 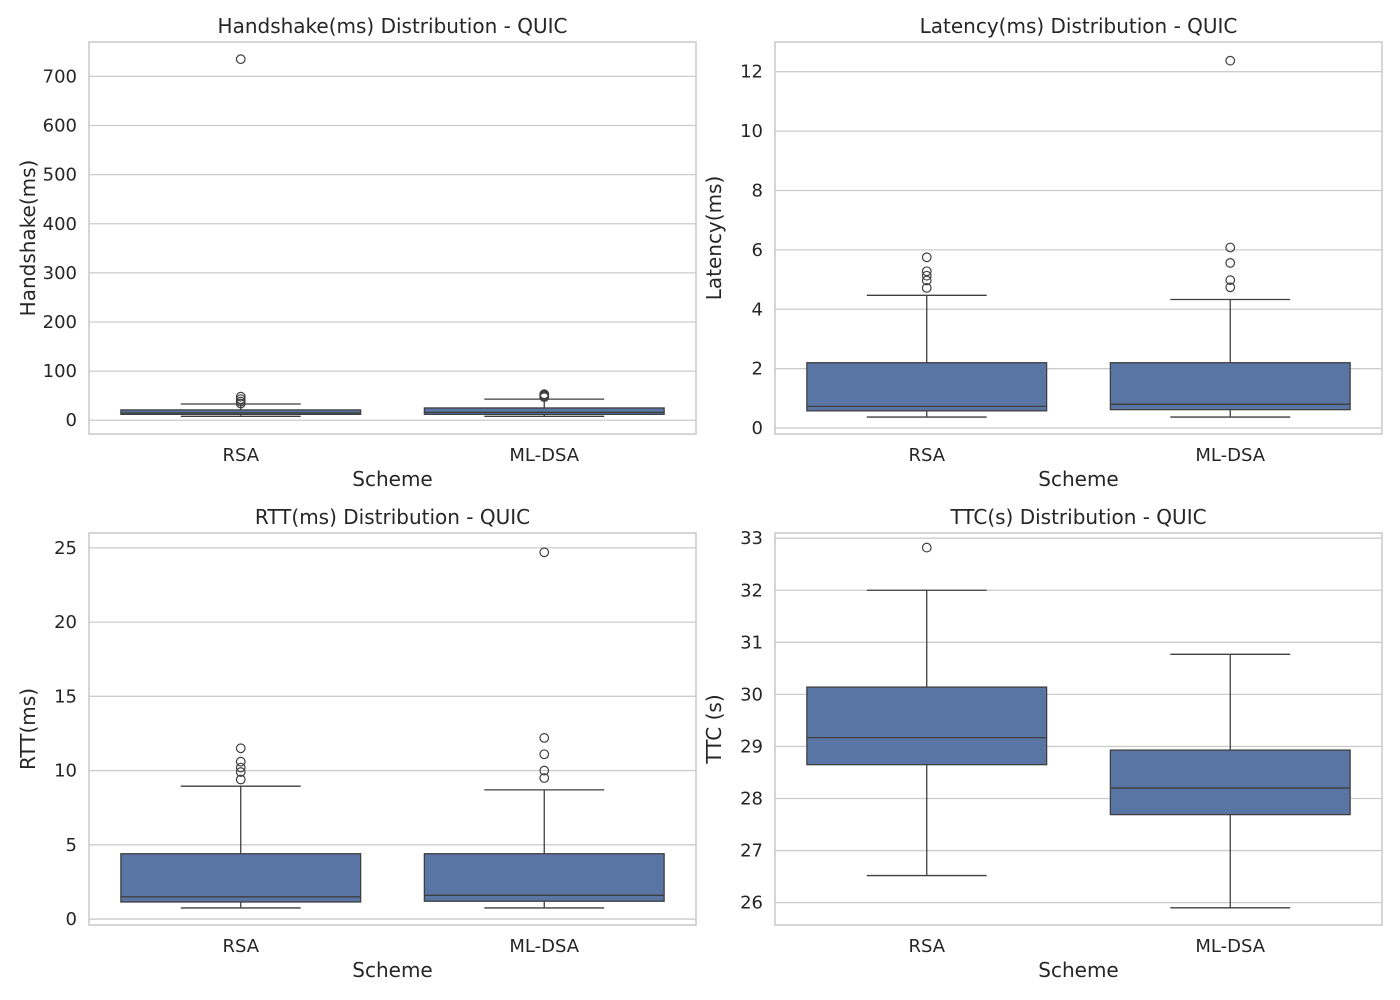 What do you see at coordinates (65, 548) in the screenshot?
I see `y-tick-label: 25` at bounding box center [65, 548].